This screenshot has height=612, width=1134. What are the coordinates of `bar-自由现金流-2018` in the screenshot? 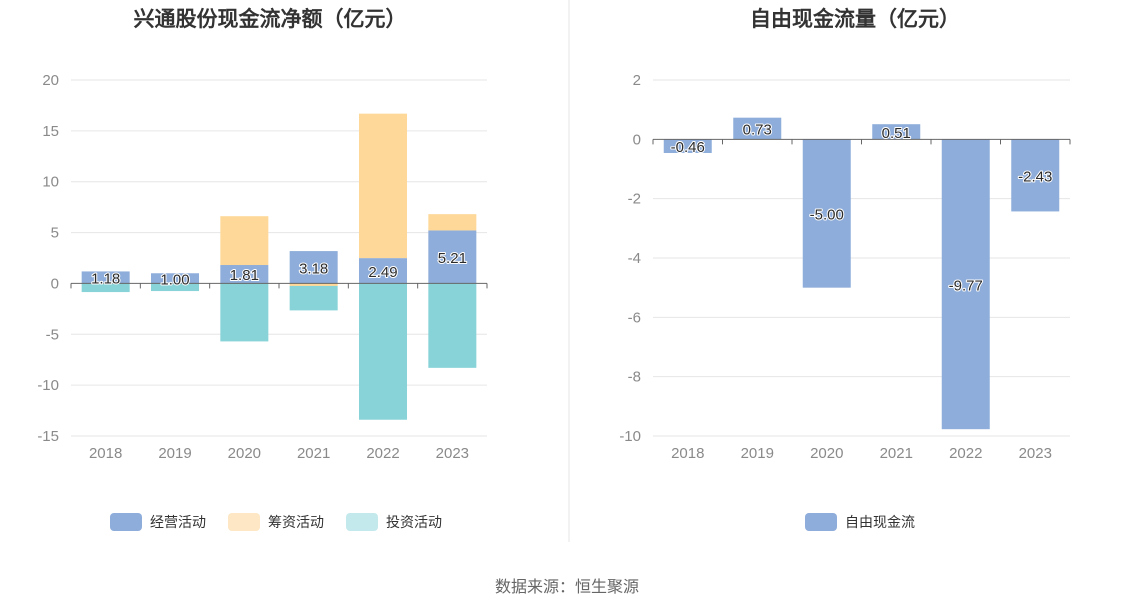 It's located at (687, 146).